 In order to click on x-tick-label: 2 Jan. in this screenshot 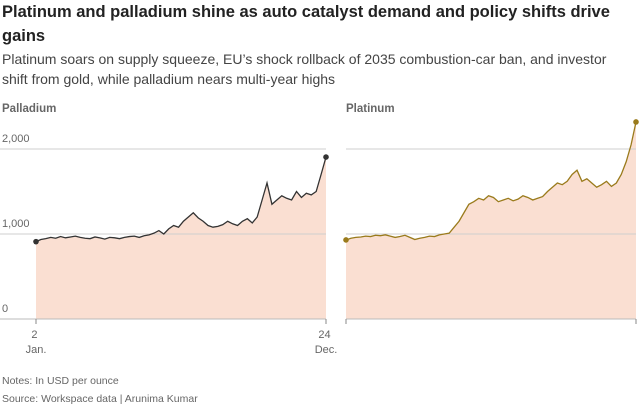, I will do `click(36, 342)`.